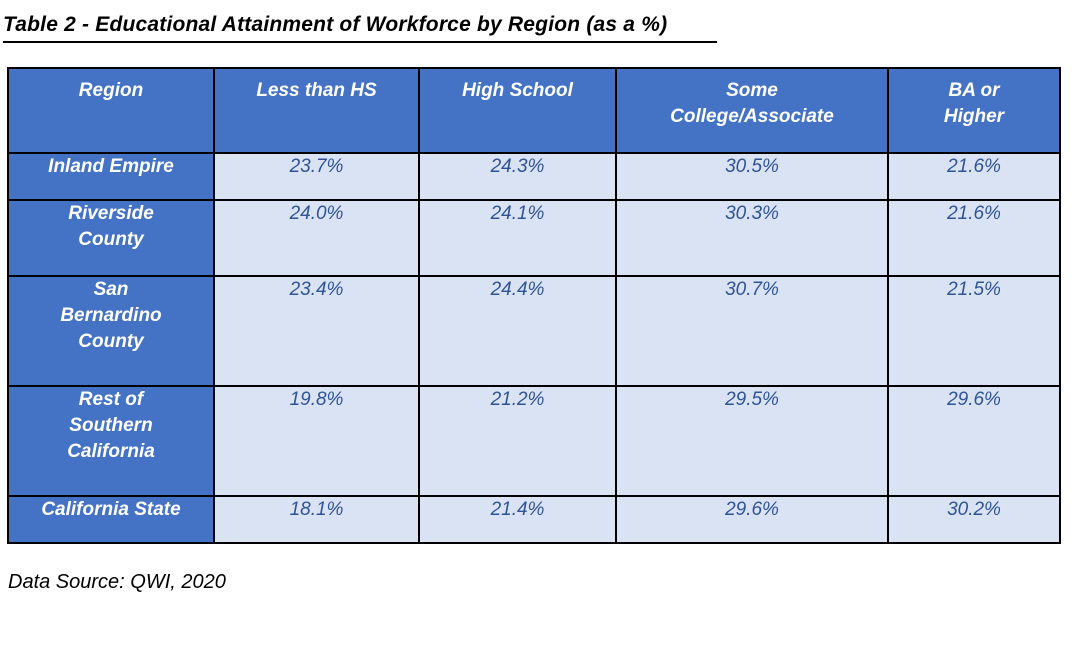 Image resolution: width=1072 pixels, height=660 pixels. Describe the element at coordinates (517, 331) in the screenshot. I see `table-cell: 24.4%` at that location.